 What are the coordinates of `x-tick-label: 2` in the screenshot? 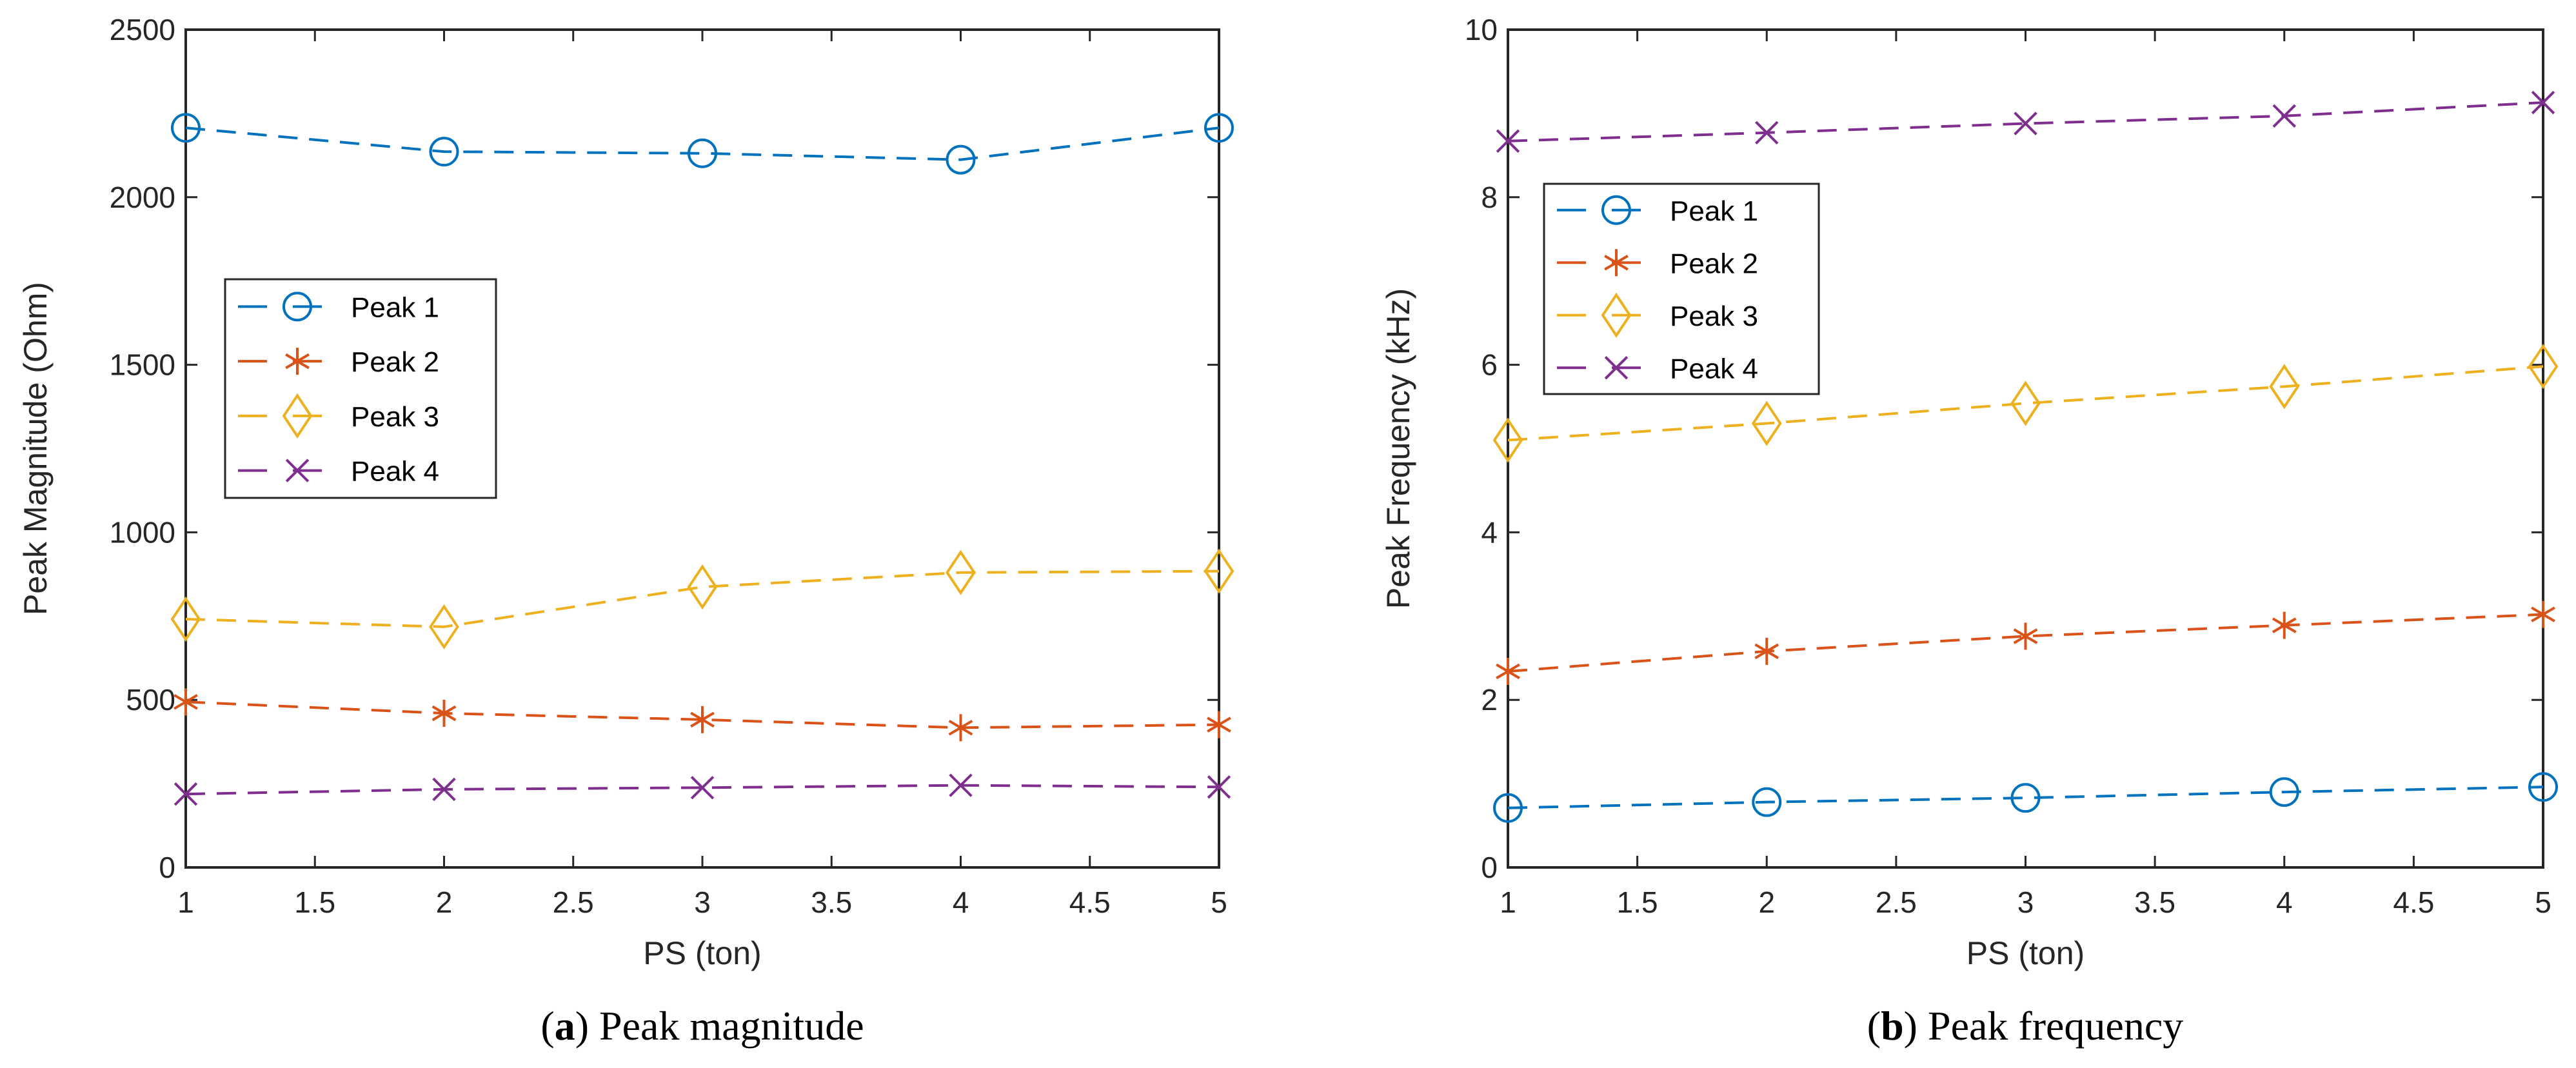 It's located at (1766, 902).